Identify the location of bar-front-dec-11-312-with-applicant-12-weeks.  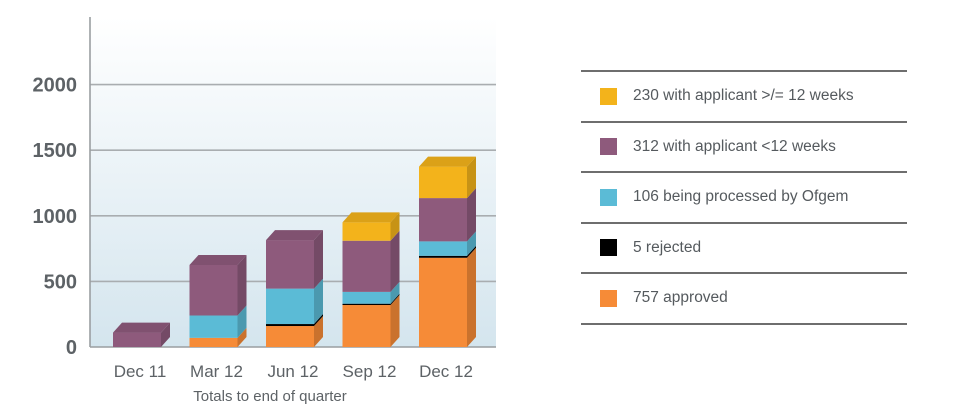
(137, 339).